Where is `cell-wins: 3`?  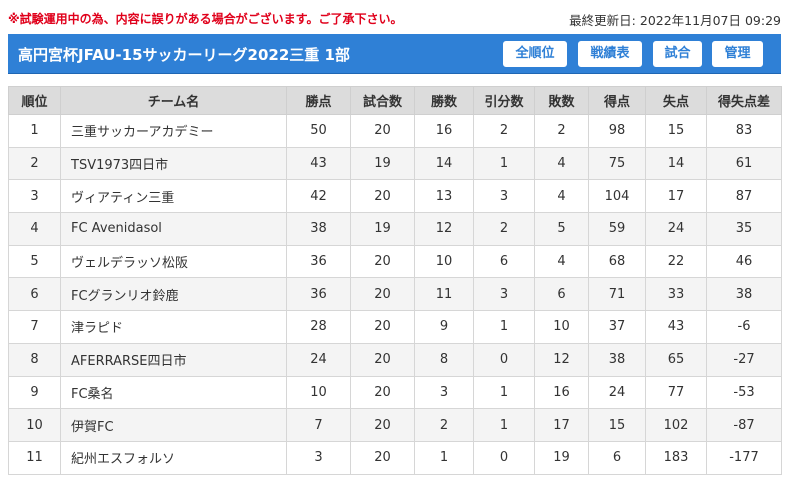 cell-wins: 3 is located at coordinates (444, 392).